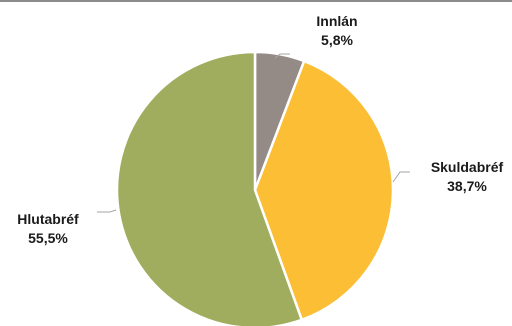  Describe the element at coordinates (48, 238) in the screenshot. I see `slice-value-label-hlutabref: 55,5%` at that location.